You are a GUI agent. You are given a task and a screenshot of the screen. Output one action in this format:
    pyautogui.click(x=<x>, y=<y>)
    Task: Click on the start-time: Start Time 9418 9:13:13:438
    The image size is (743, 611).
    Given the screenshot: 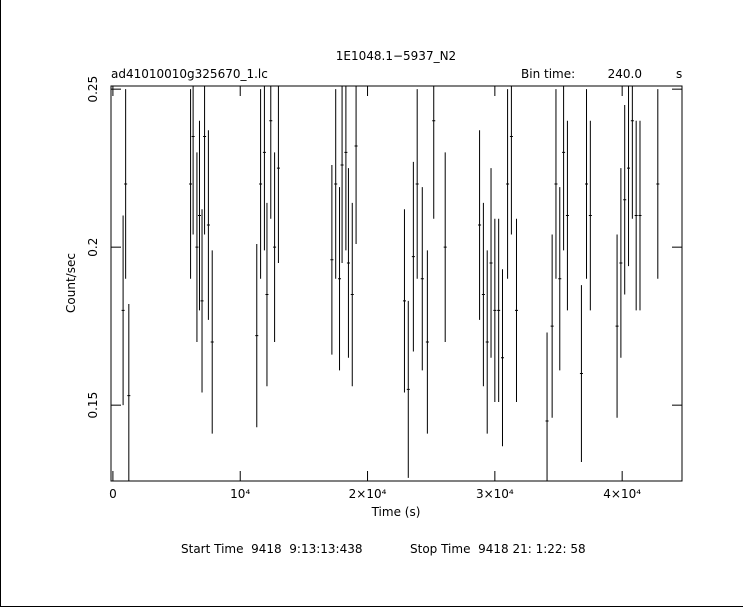 What is the action you would take?
    pyautogui.click(x=272, y=549)
    